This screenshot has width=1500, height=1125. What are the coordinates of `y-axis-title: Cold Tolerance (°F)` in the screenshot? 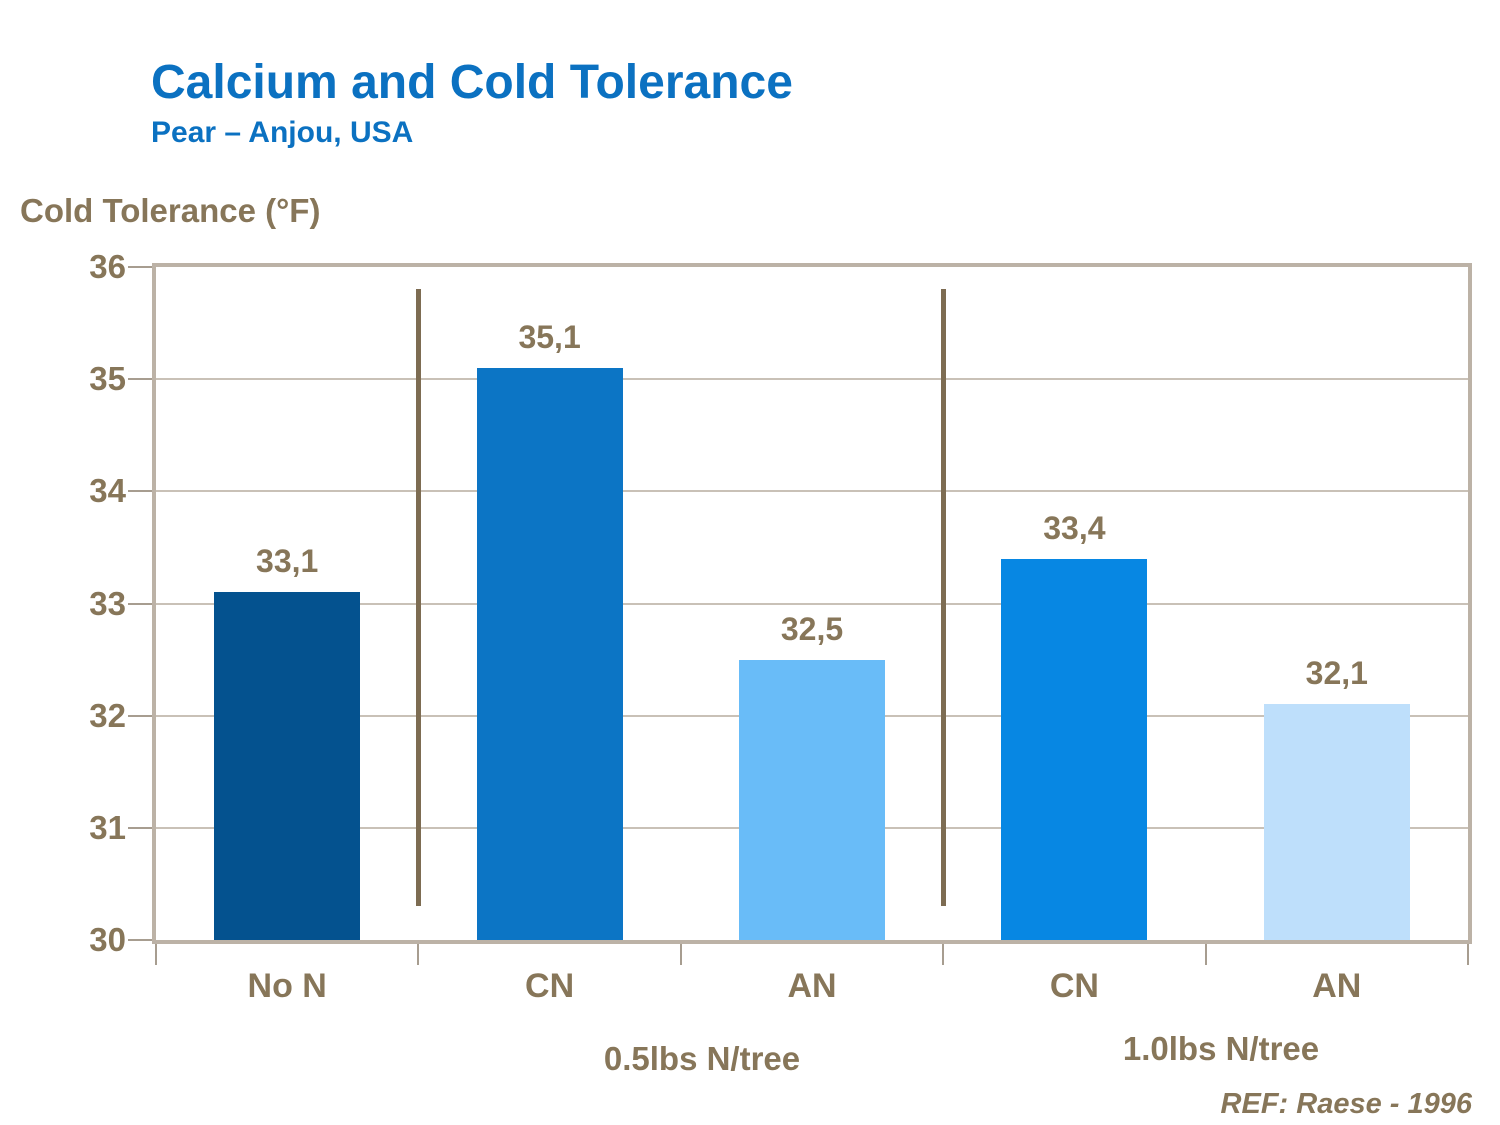 It's located at (170, 210).